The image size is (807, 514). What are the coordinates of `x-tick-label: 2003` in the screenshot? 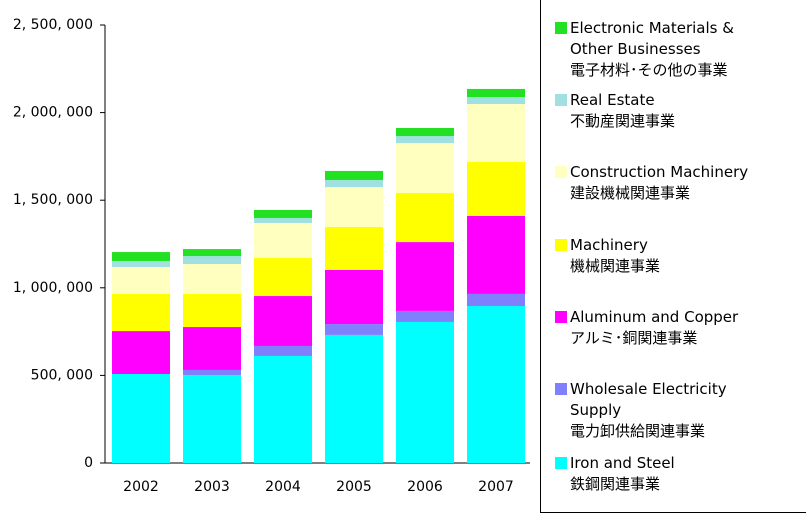 It's located at (212, 487).